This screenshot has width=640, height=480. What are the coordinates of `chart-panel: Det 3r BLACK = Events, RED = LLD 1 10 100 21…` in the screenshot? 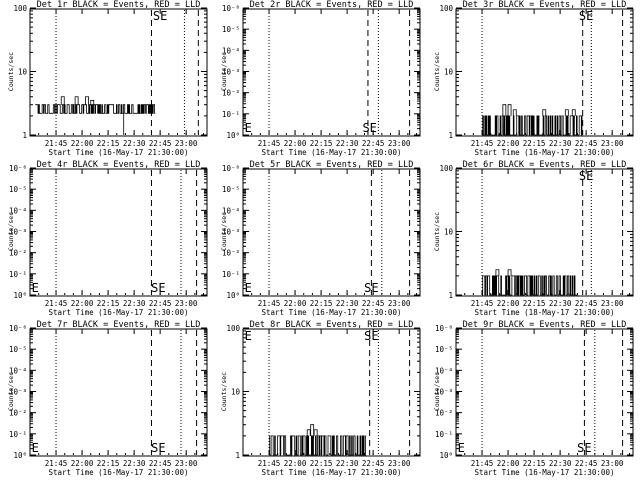 It's located at (533, 78).